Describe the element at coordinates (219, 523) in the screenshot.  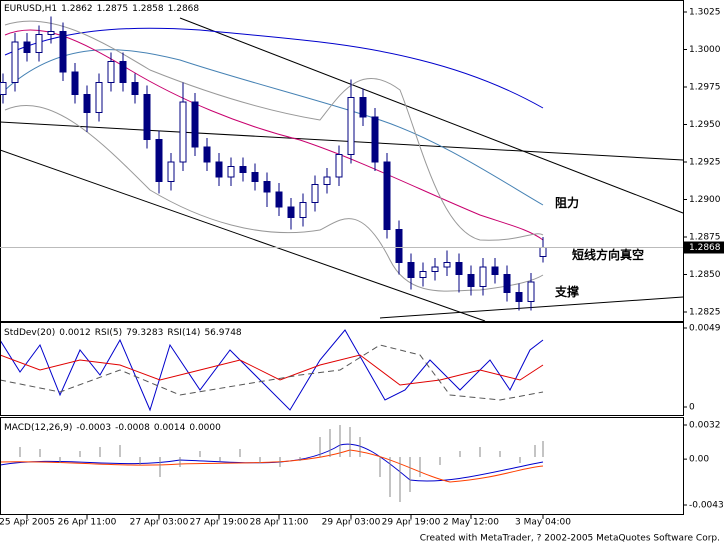
I see `x-tick-label: 27 Apr 19:00` at that location.